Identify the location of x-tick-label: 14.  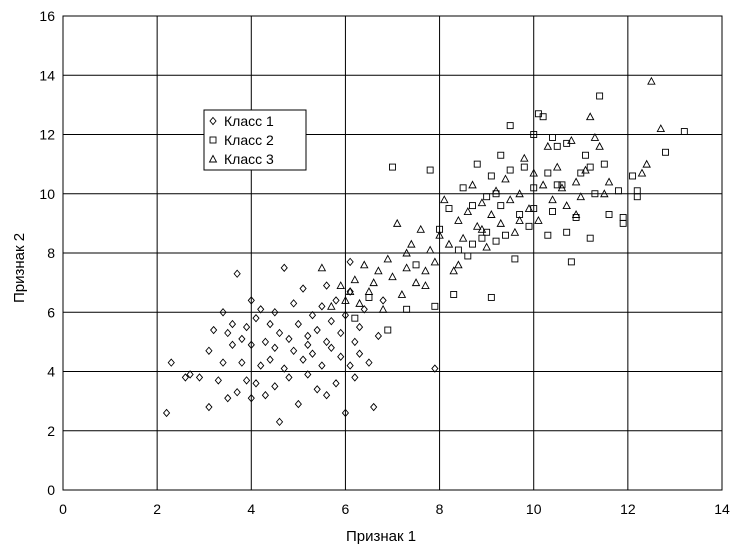
(722, 509).